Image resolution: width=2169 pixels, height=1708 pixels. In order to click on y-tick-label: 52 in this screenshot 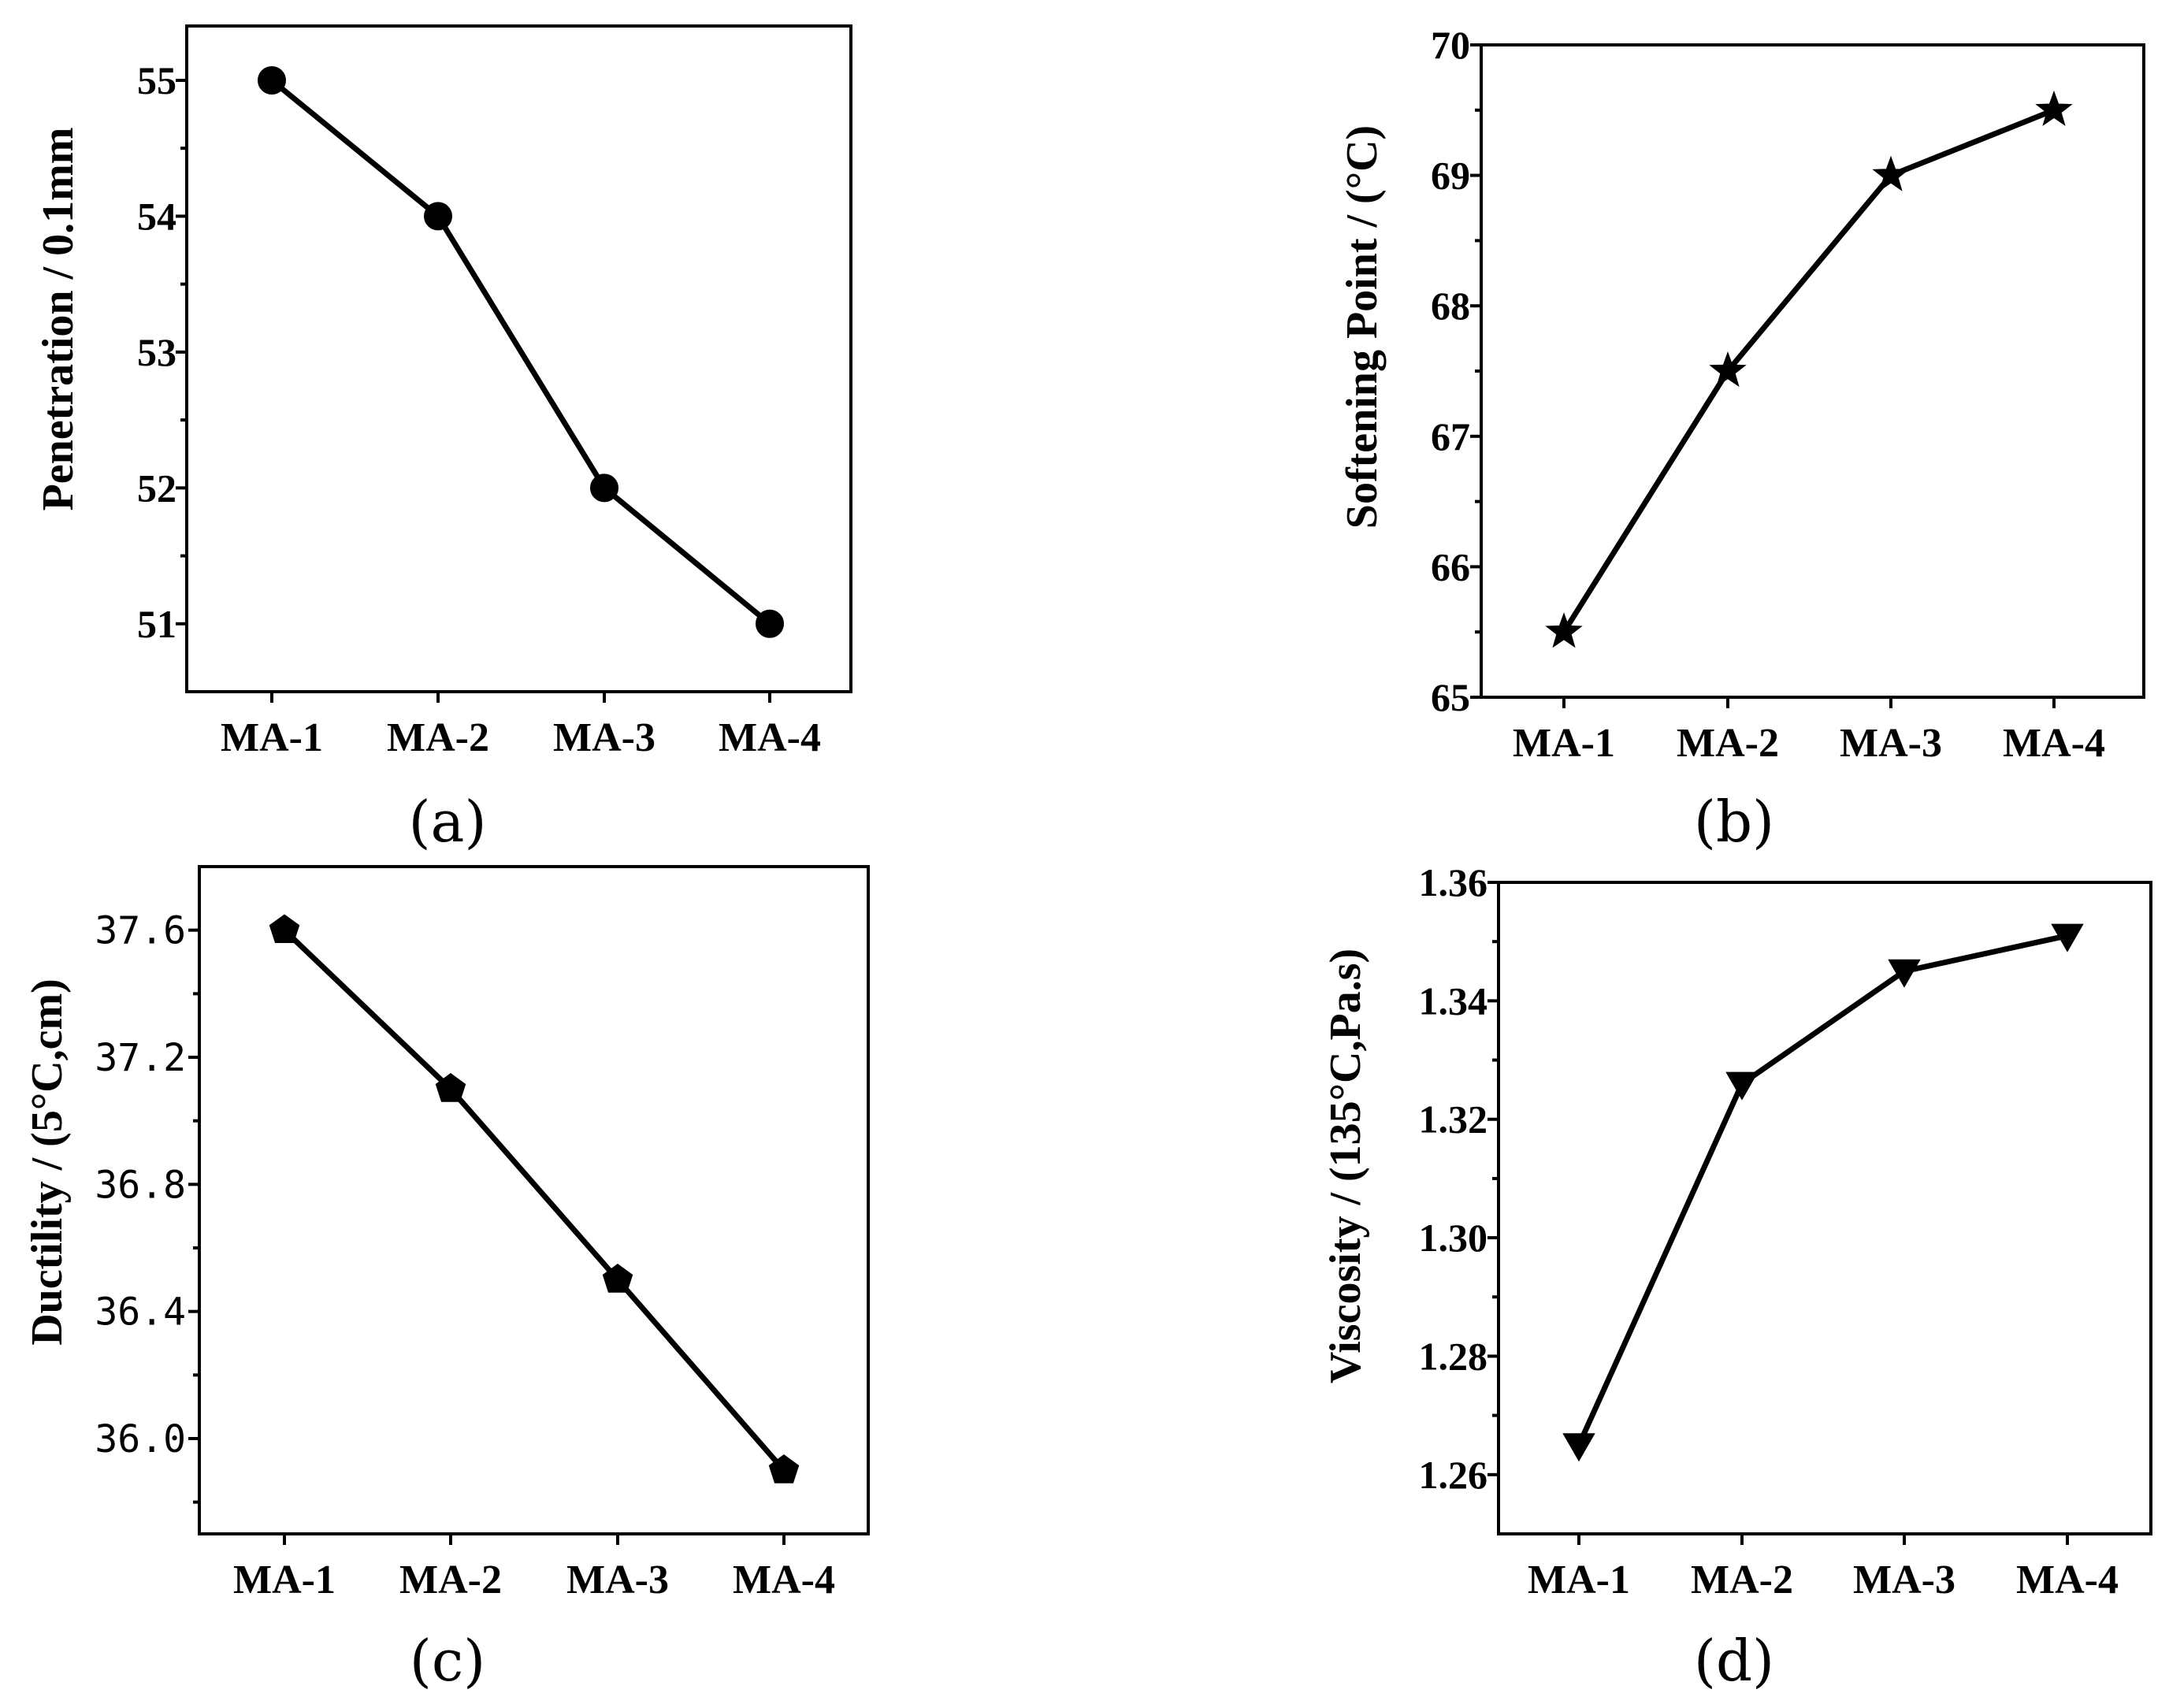, I will do `click(156, 488)`.